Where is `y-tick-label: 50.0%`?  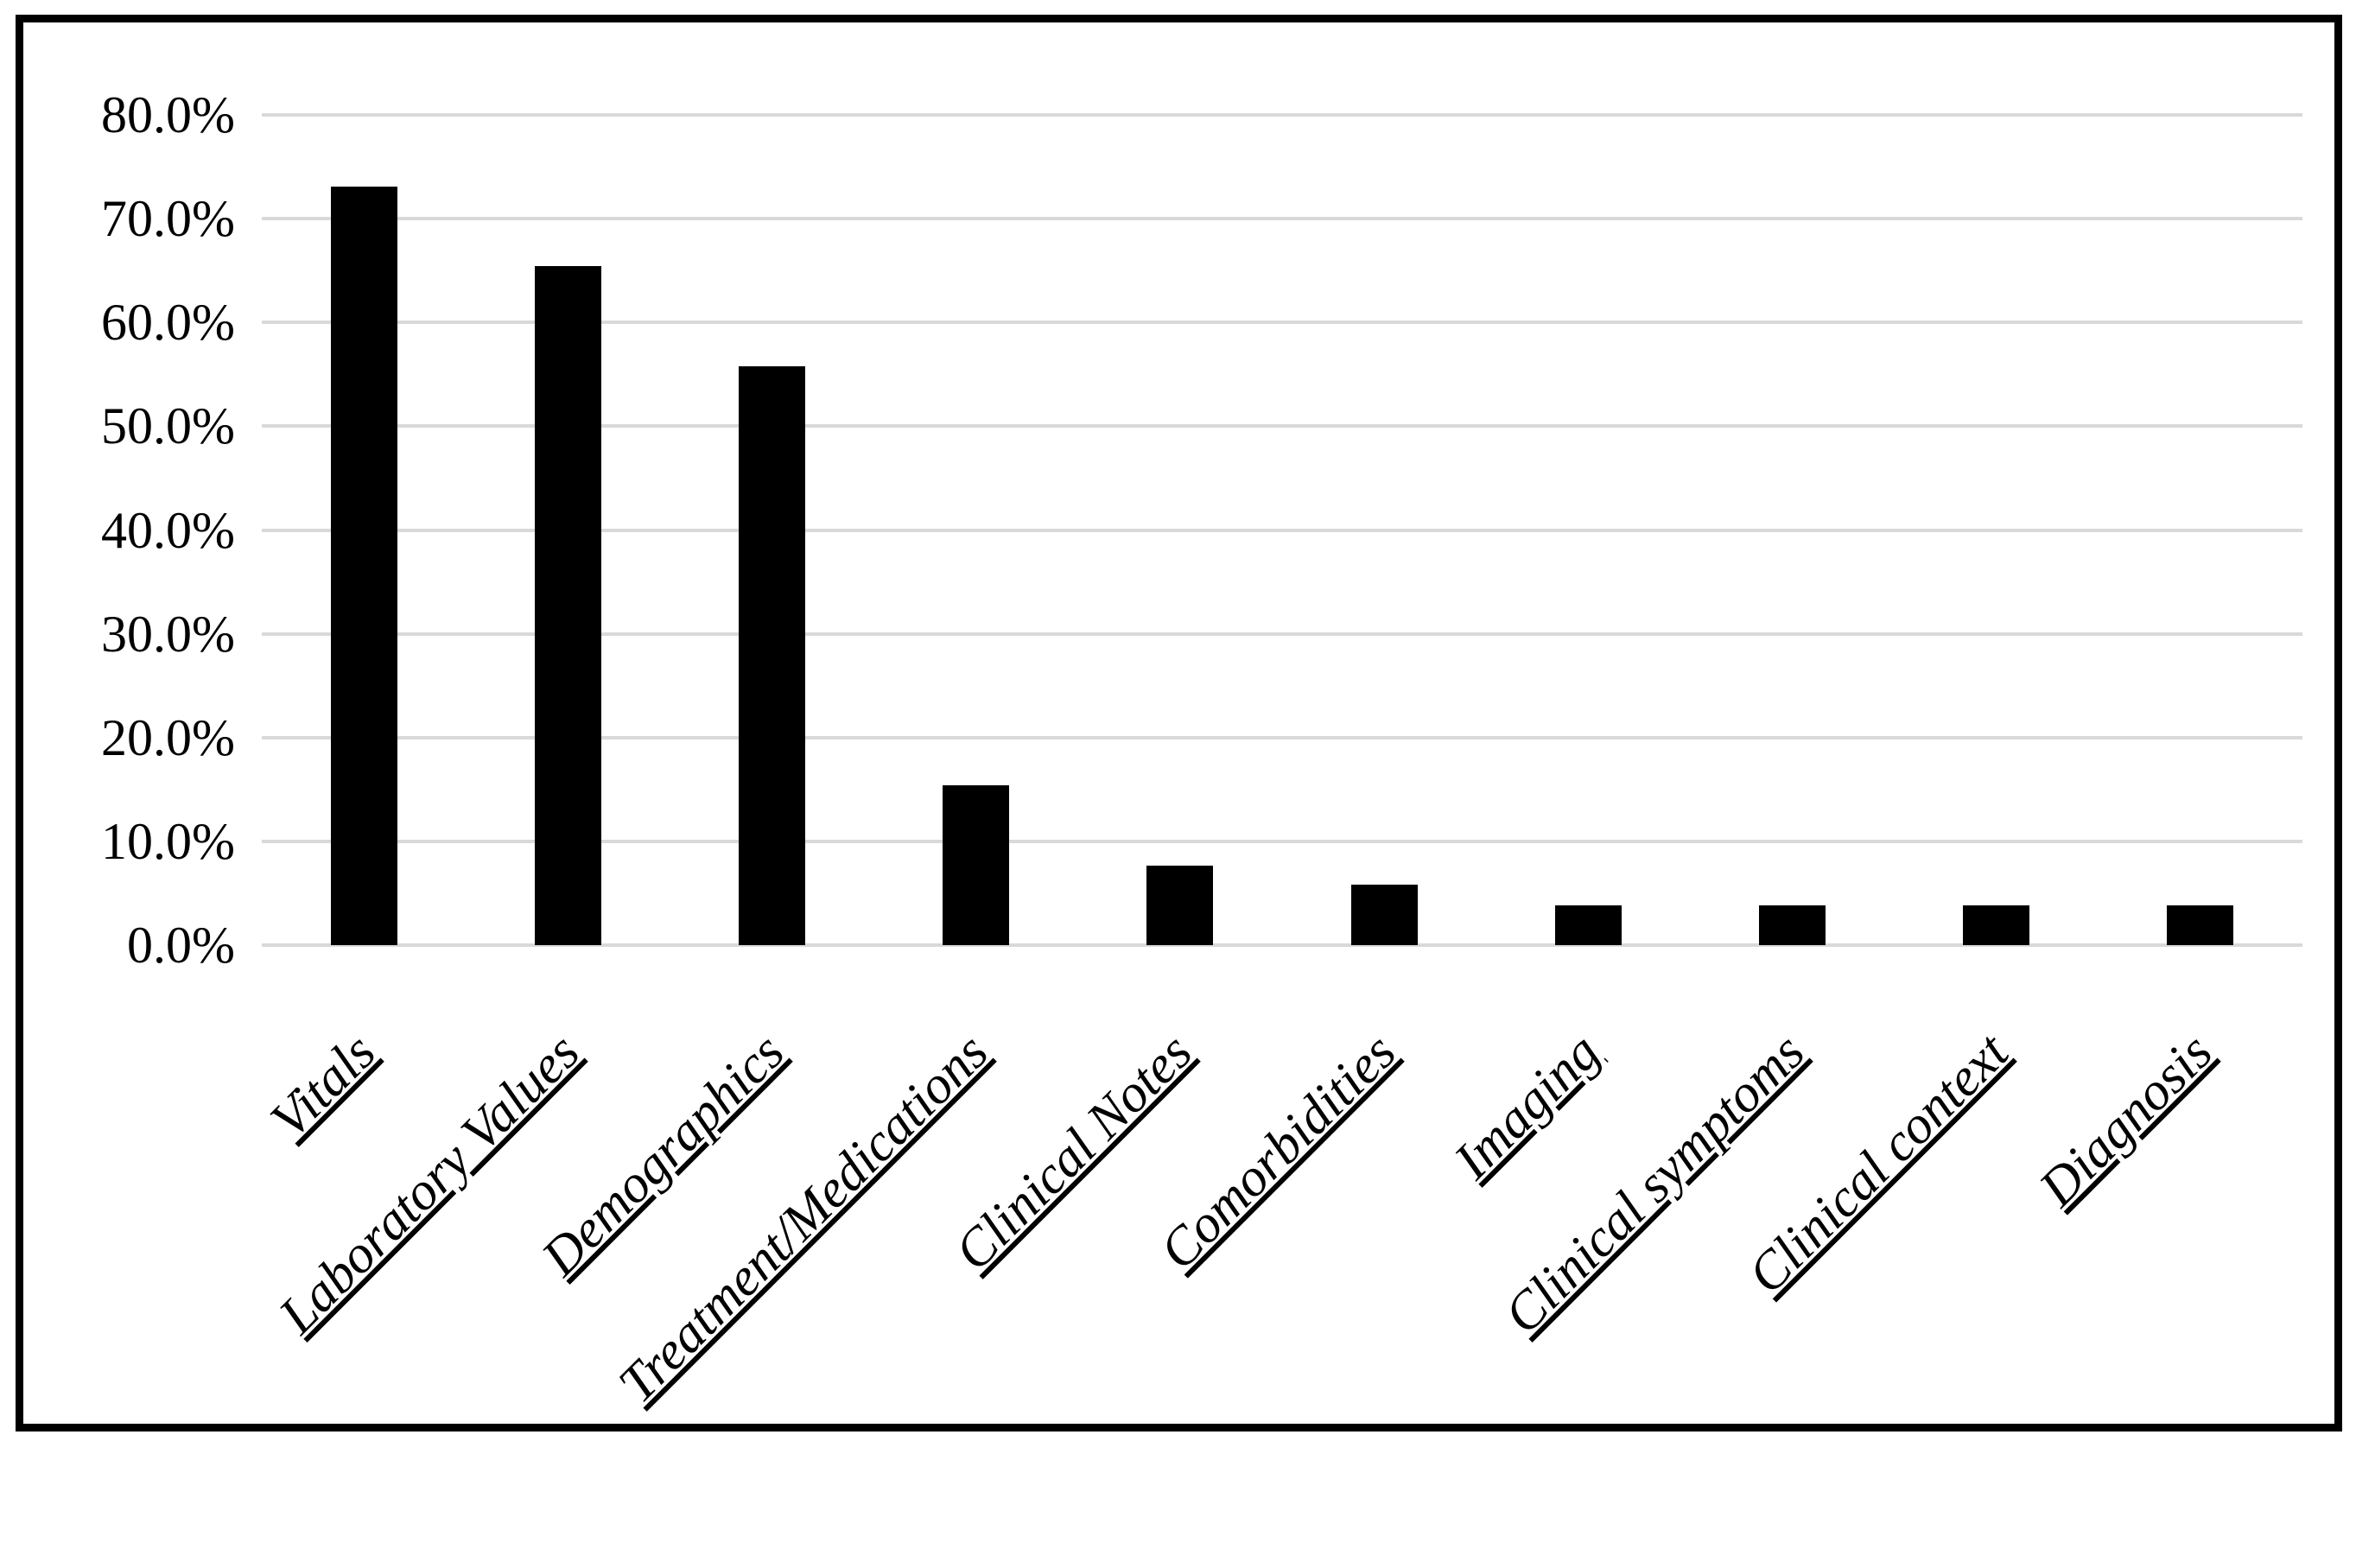
y-tick-label: 50.0% is located at coordinates (168, 426).